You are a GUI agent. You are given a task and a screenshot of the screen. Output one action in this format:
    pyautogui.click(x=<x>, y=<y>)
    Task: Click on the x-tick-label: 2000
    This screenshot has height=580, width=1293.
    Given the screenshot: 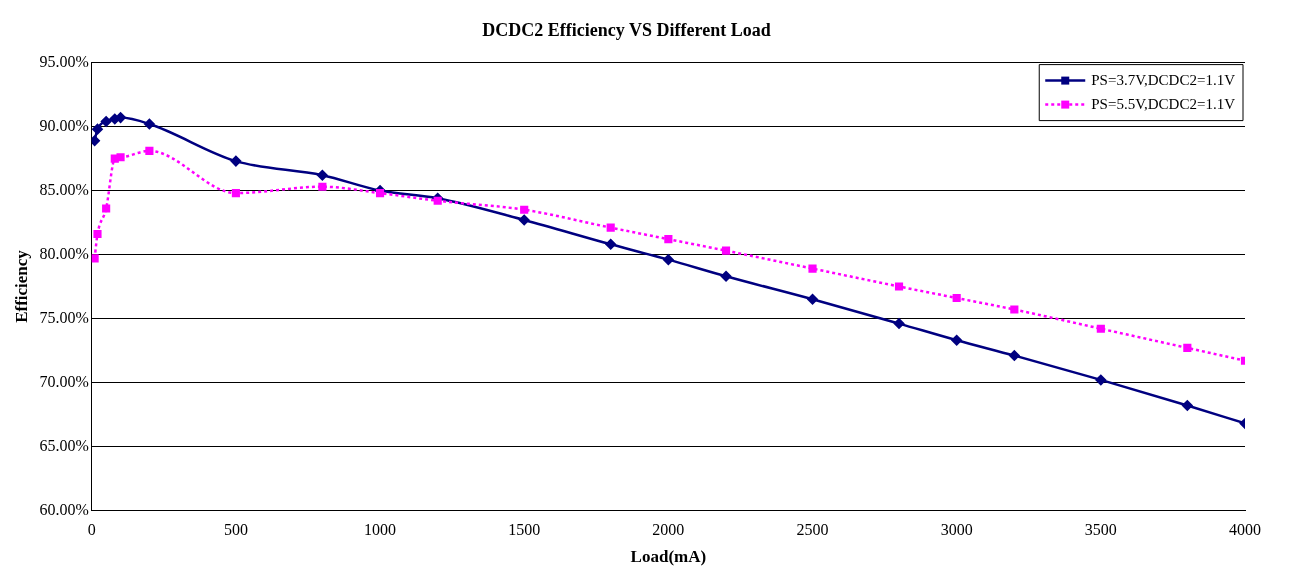 What is the action you would take?
    pyautogui.click(x=668, y=530)
    